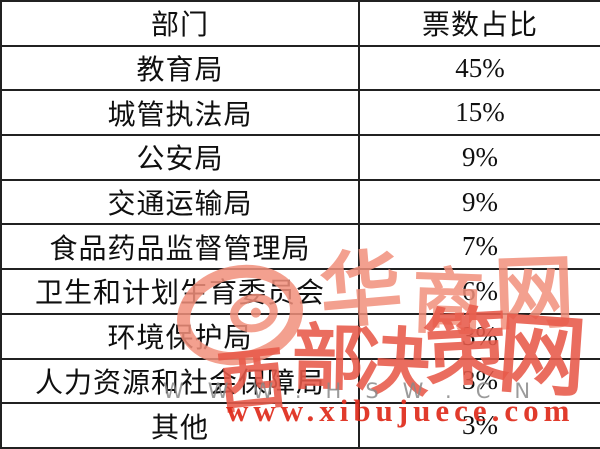  What do you see at coordinates (180, 291) in the screenshot?
I see `department-cell: 卫生和计划生育委员会` at bounding box center [180, 291].